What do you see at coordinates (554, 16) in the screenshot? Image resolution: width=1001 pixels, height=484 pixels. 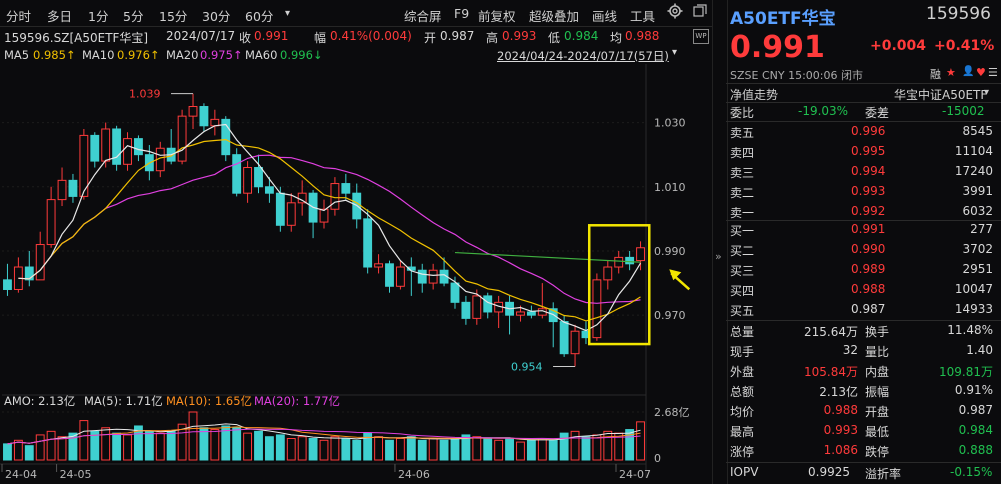 I see `overlay-button: 超级叠加` at bounding box center [554, 16].